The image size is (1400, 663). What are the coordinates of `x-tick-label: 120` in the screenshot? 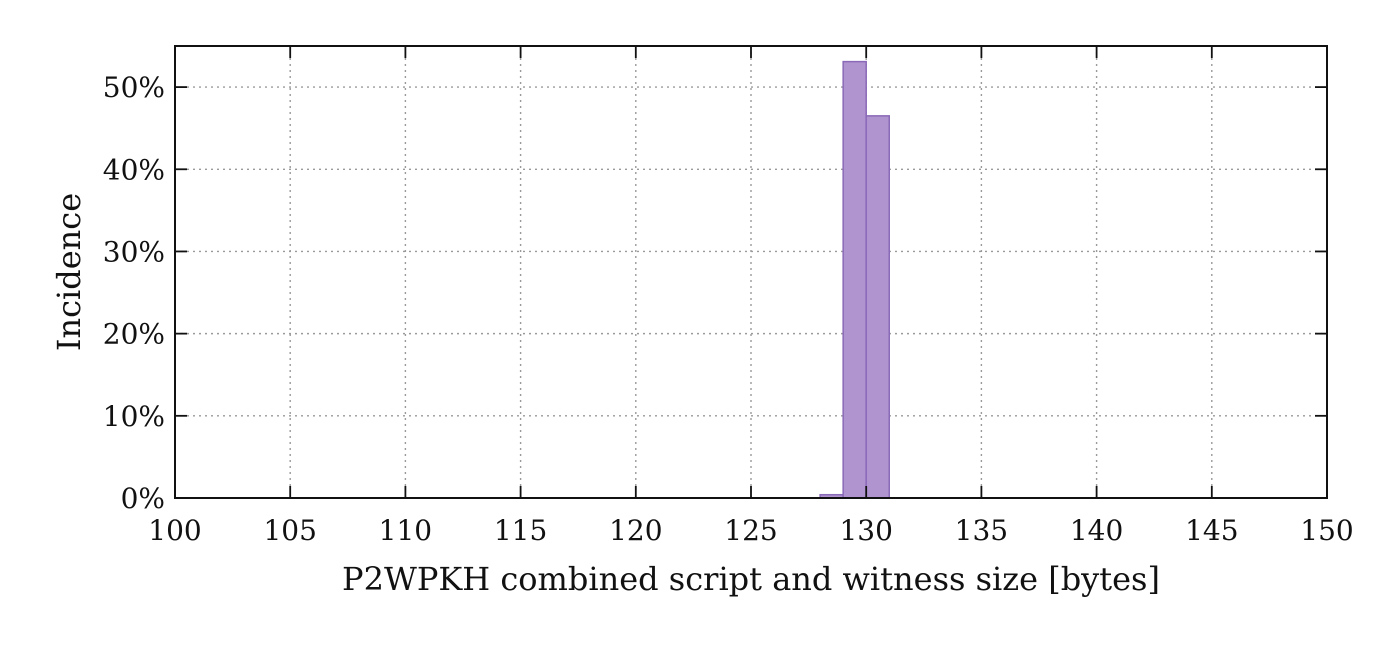 It's located at (635, 530).